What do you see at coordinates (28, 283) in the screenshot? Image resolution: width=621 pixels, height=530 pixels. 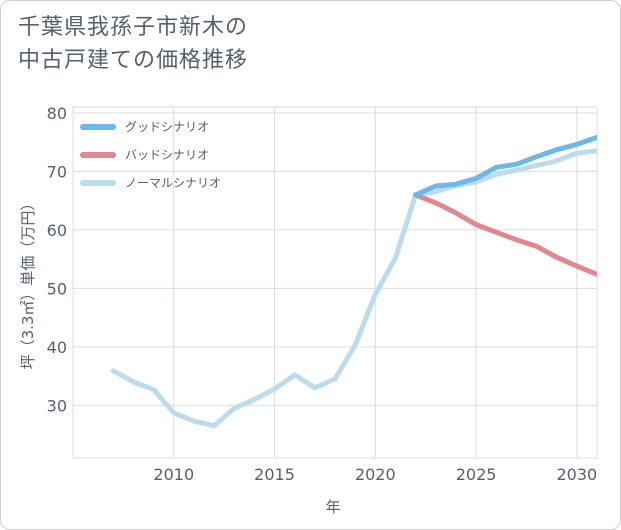 I see `y-axis-label: 坪（3.3㎡）単価（万円）` at bounding box center [28, 283].